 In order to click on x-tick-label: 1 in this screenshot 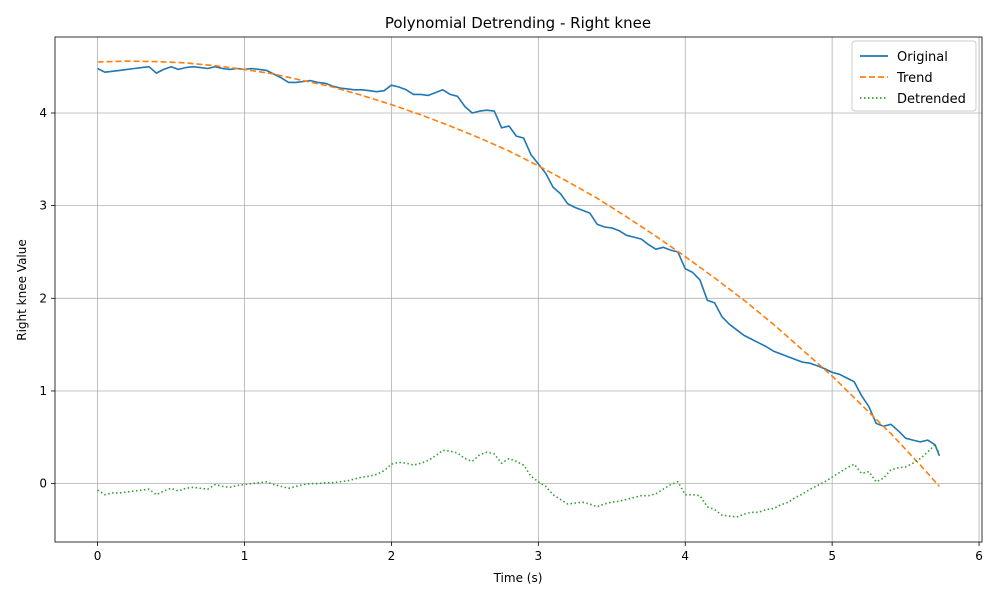, I will do `click(245, 556)`.